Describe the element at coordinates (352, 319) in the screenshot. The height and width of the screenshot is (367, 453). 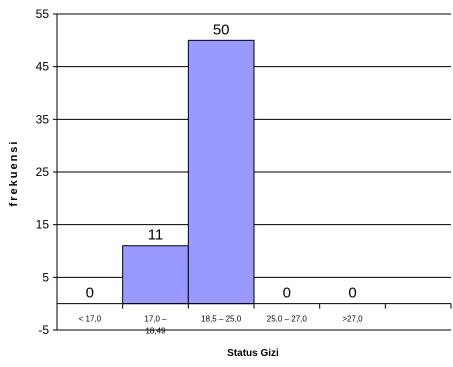
I see `x-category-label: >27,0` at that location.